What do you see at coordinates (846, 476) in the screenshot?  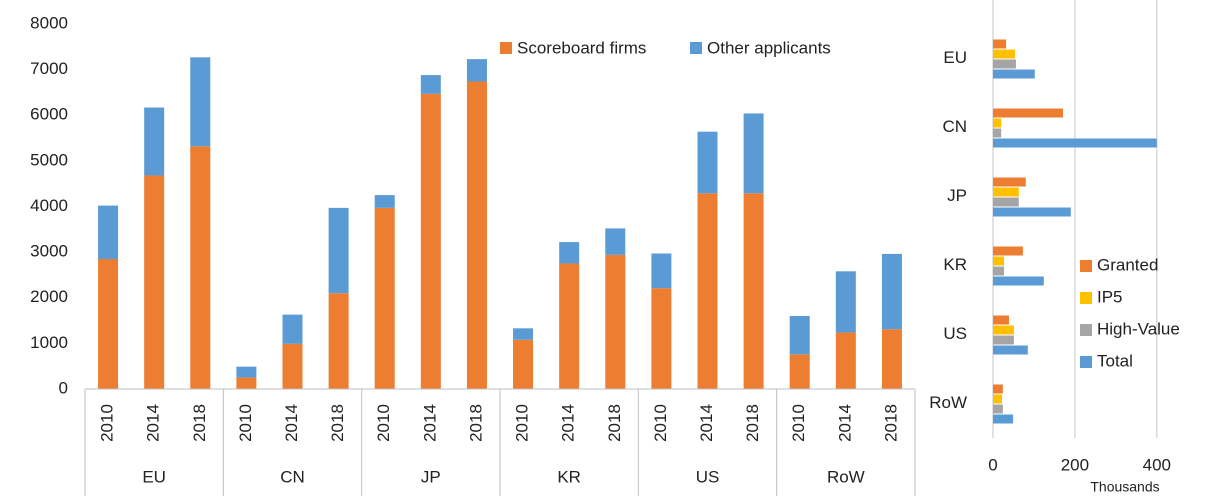 I see `group-label: RoW` at bounding box center [846, 476].